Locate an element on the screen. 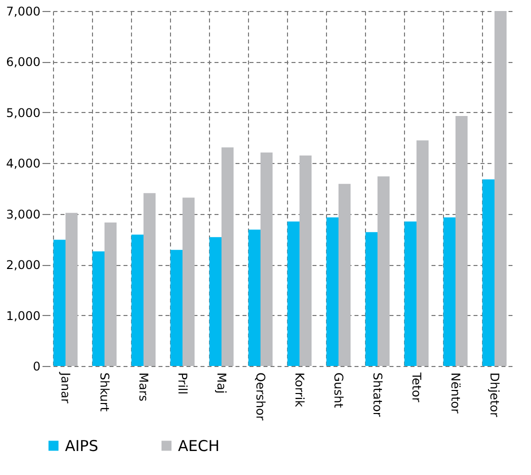 The height and width of the screenshot is (475, 531). x-tick-label: Nëntor is located at coordinates (455, 393).